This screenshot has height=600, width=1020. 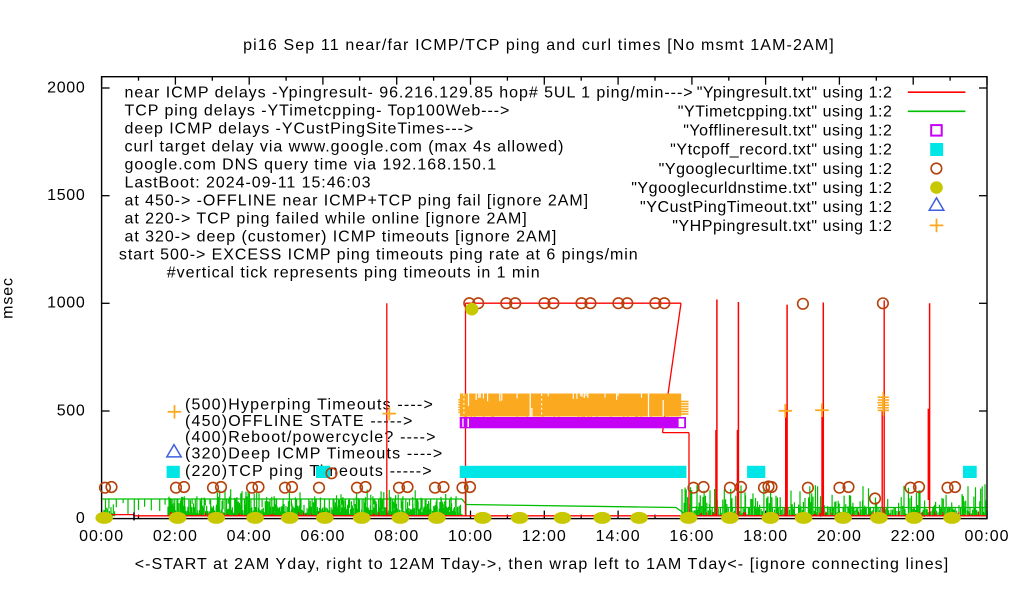 What do you see at coordinates (81, 518) in the screenshot?
I see `svg-text: 0` at bounding box center [81, 518].